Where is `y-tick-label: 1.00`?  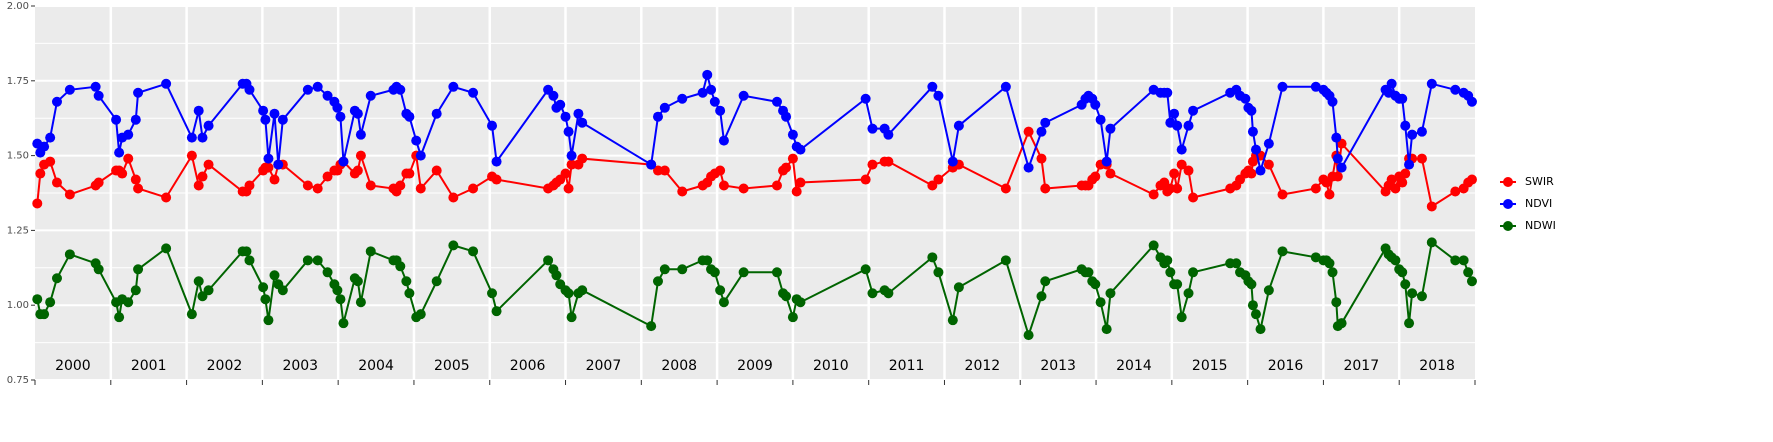
y-tick-label: 1.00 is located at coordinates (18, 305).